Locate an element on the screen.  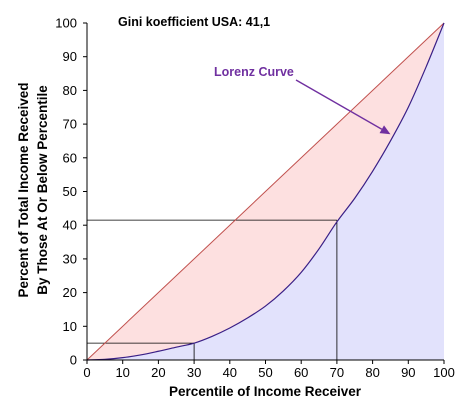
x-tick-label: 70 is located at coordinates (337, 372).